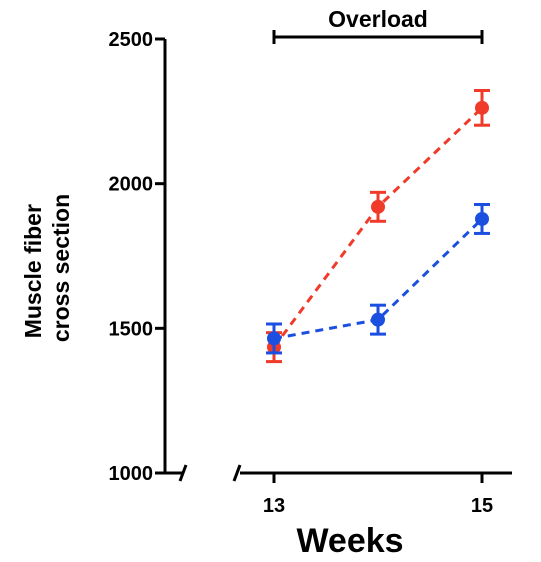  I want to click on y-tick-label-2000: 2000, so click(131, 185).